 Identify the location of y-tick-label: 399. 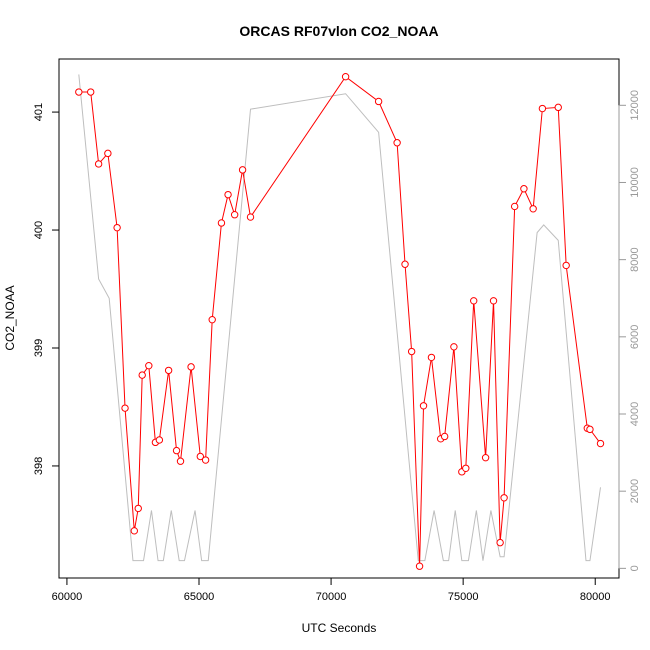
(39, 348).